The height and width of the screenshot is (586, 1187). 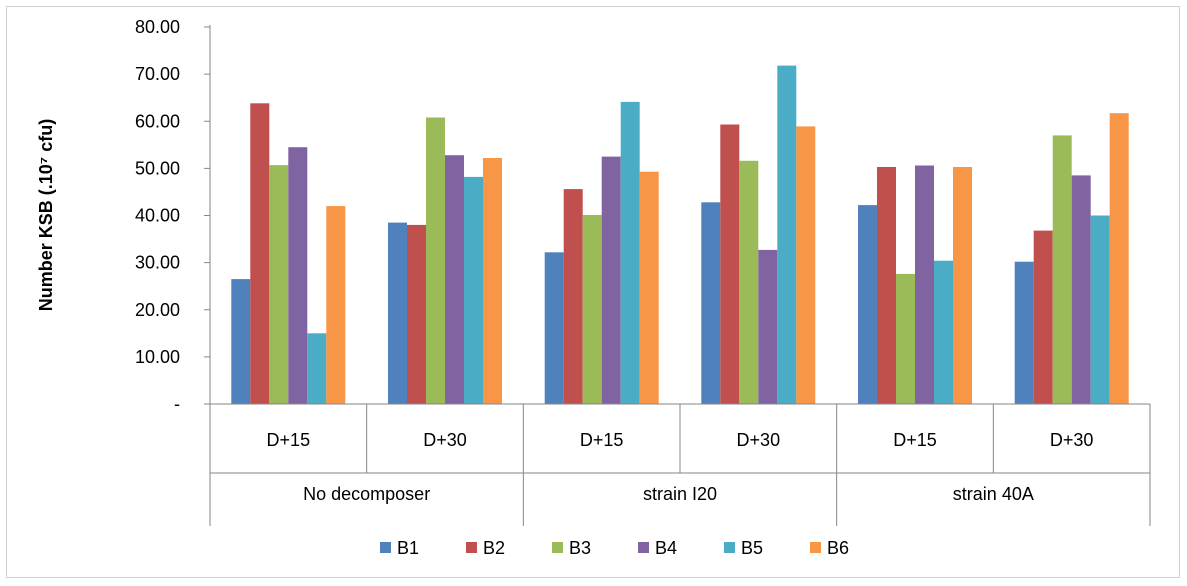 I want to click on legend: B1 B2 B3 B4 B5 B6, so click(x=614, y=548).